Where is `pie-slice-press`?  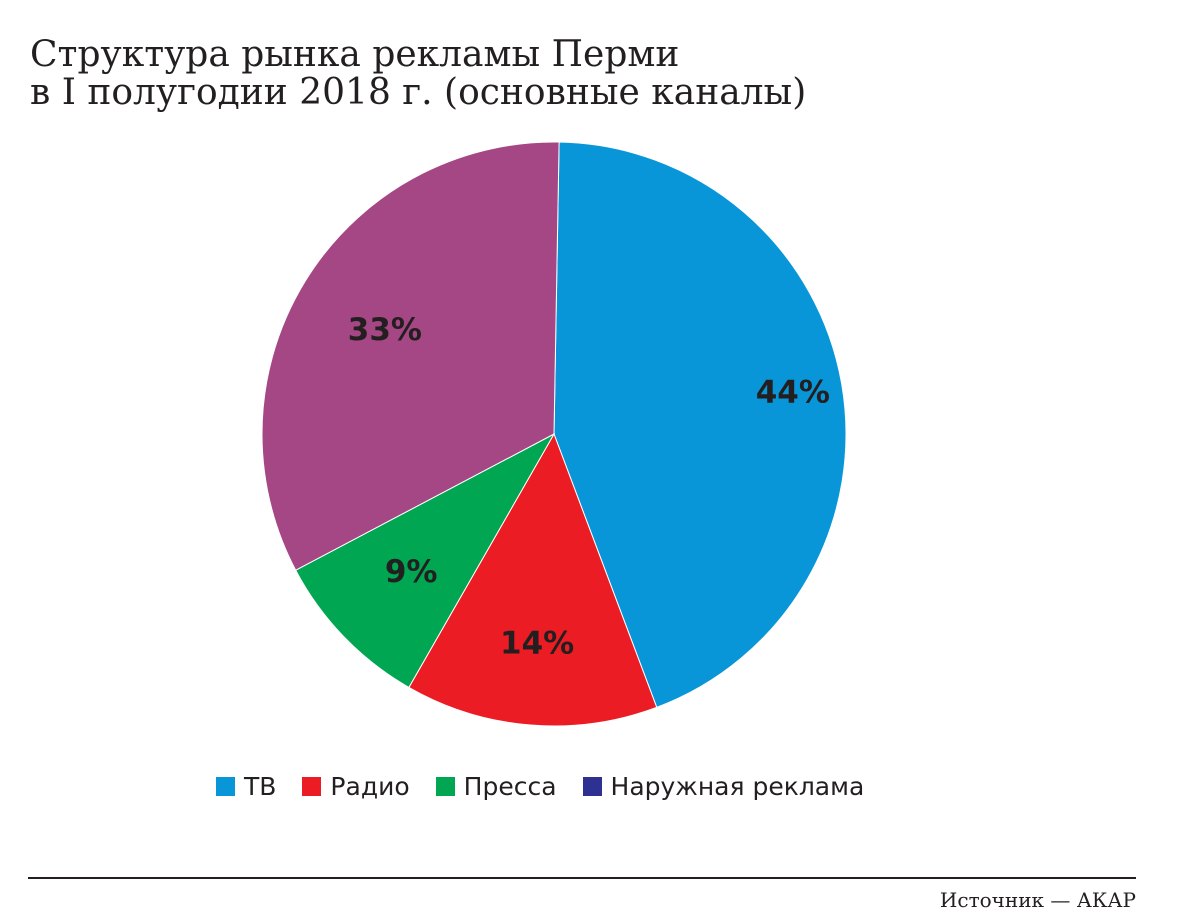 pie-slice-press is located at coordinates (425, 560).